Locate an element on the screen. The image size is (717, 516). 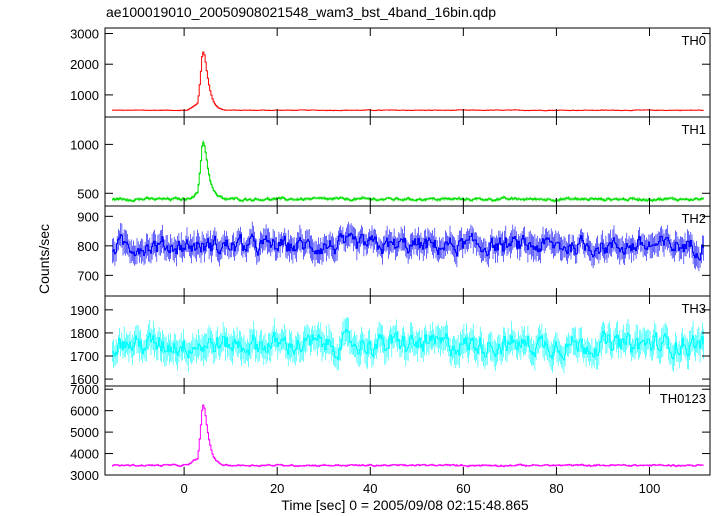
y-tick-label: 4000 is located at coordinates (84, 454).